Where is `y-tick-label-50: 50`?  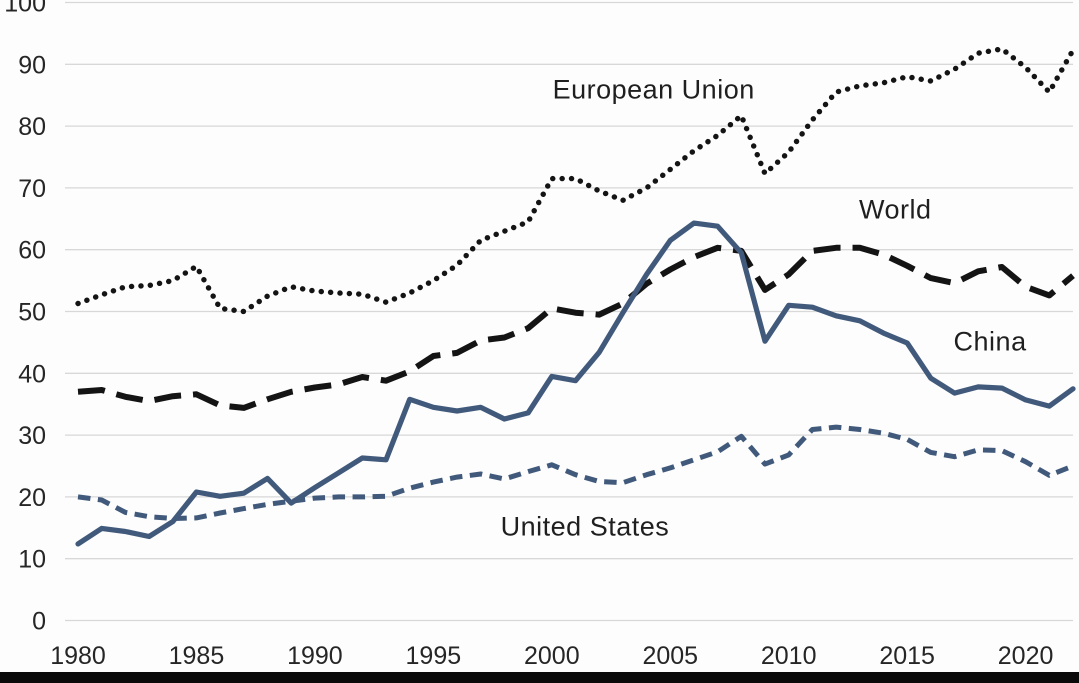
y-tick-label-50: 50 is located at coordinates (32, 313).